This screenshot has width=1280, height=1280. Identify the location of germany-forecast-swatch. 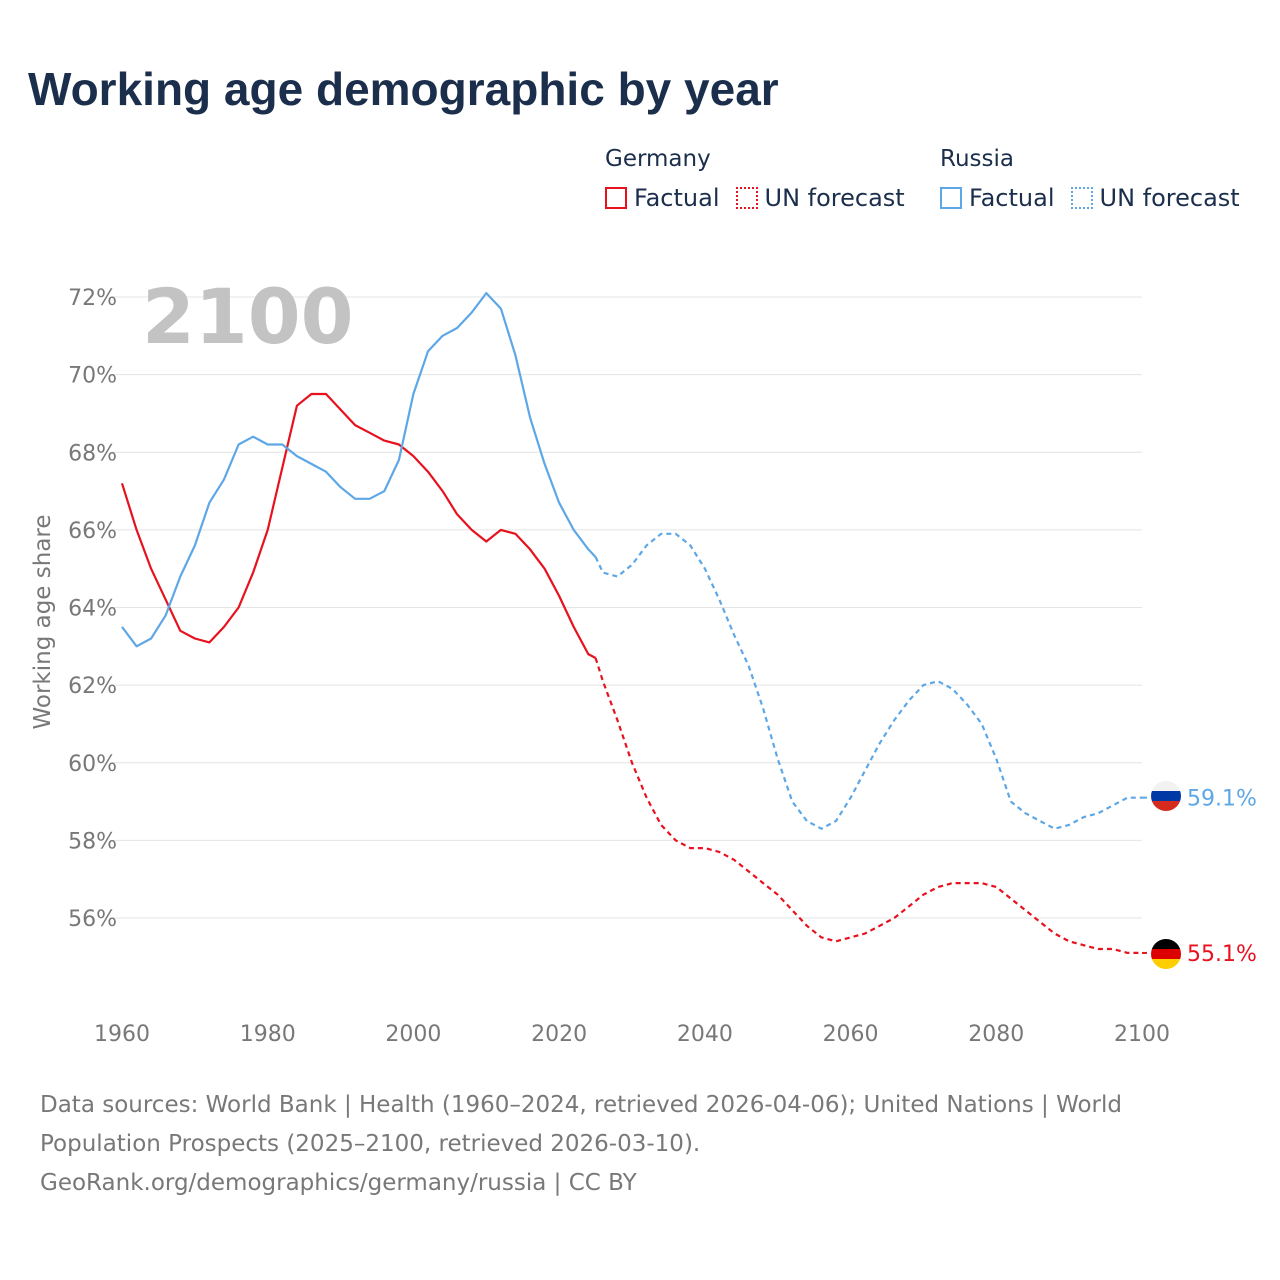
(746, 198).